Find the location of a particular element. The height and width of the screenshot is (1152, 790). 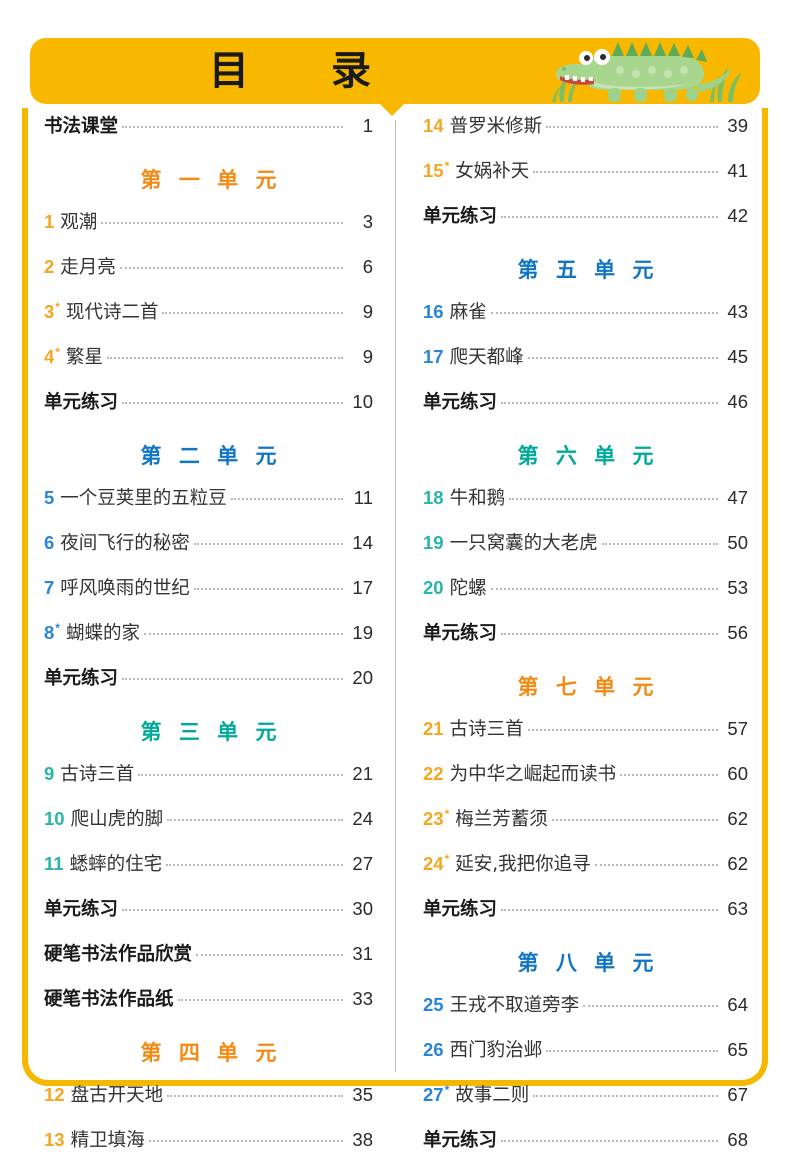

unit-heading: 第 五 单 元 is located at coordinates (588, 270).